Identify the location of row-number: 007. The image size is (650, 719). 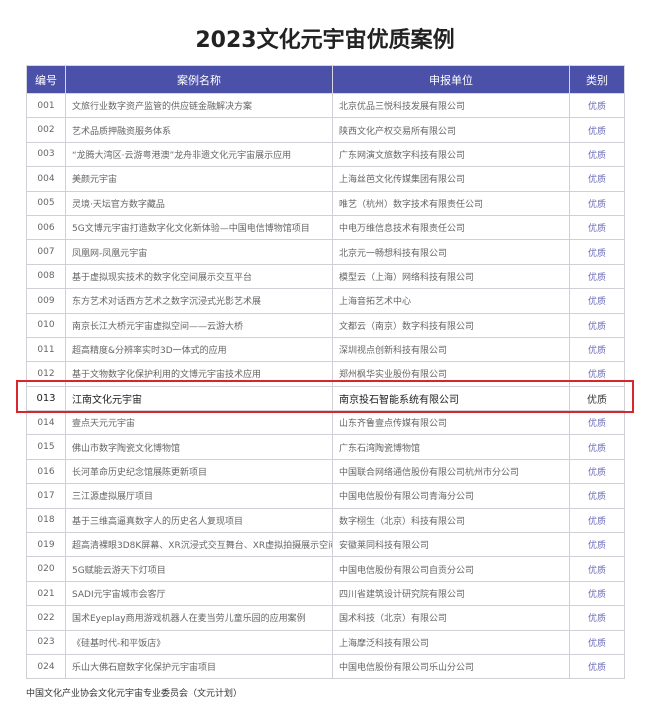
(46, 252).